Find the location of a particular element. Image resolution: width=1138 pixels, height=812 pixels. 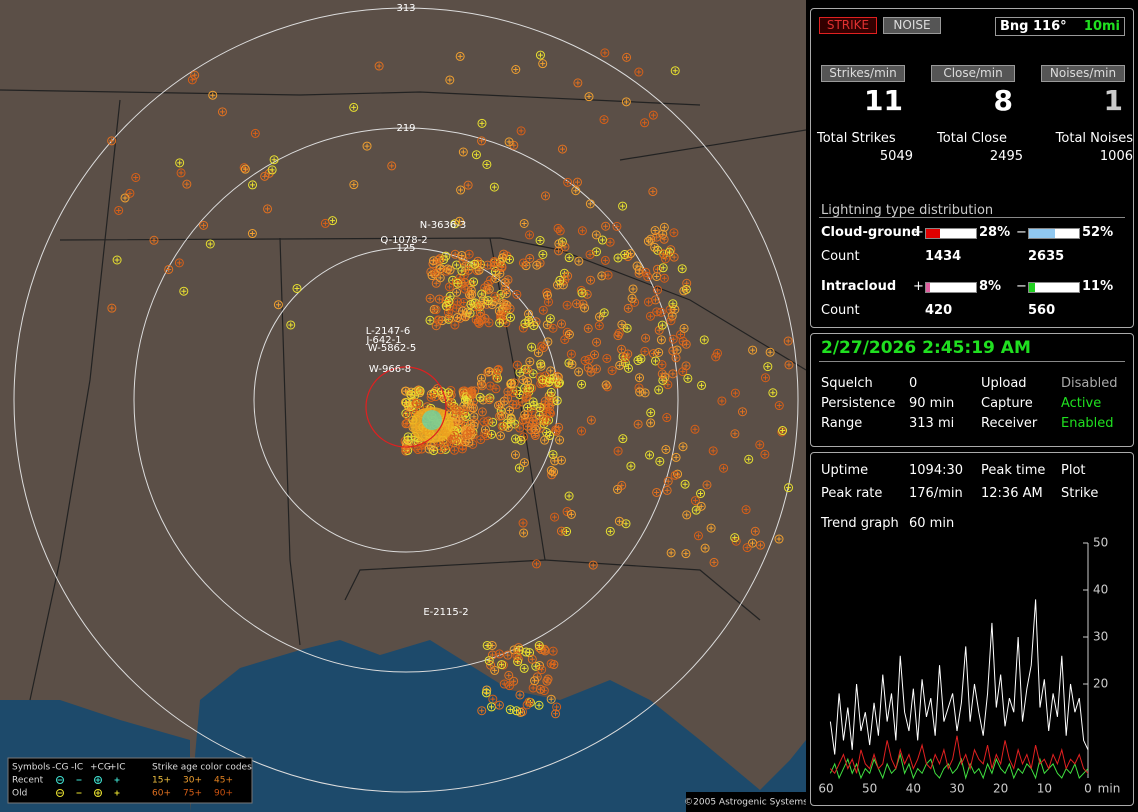

noise-button: NOISE is located at coordinates (912, 25).